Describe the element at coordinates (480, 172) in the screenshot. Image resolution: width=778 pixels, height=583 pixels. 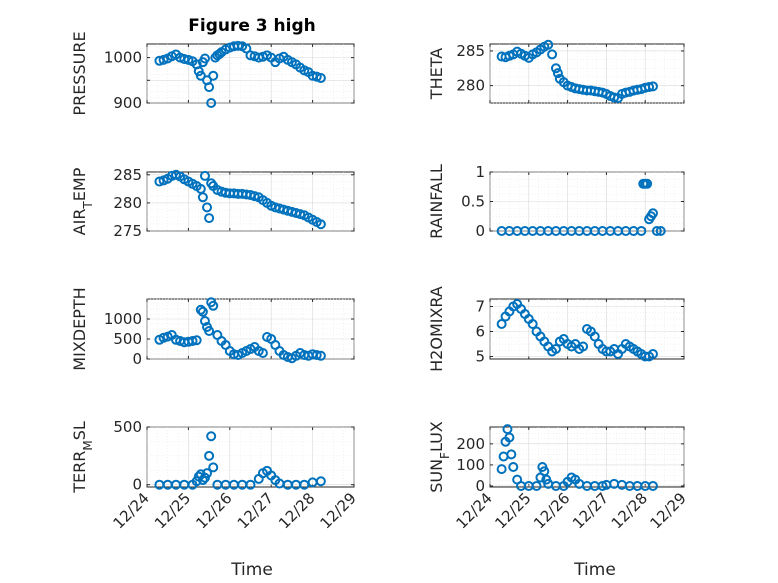
I see `y-tick-label: 1` at that location.